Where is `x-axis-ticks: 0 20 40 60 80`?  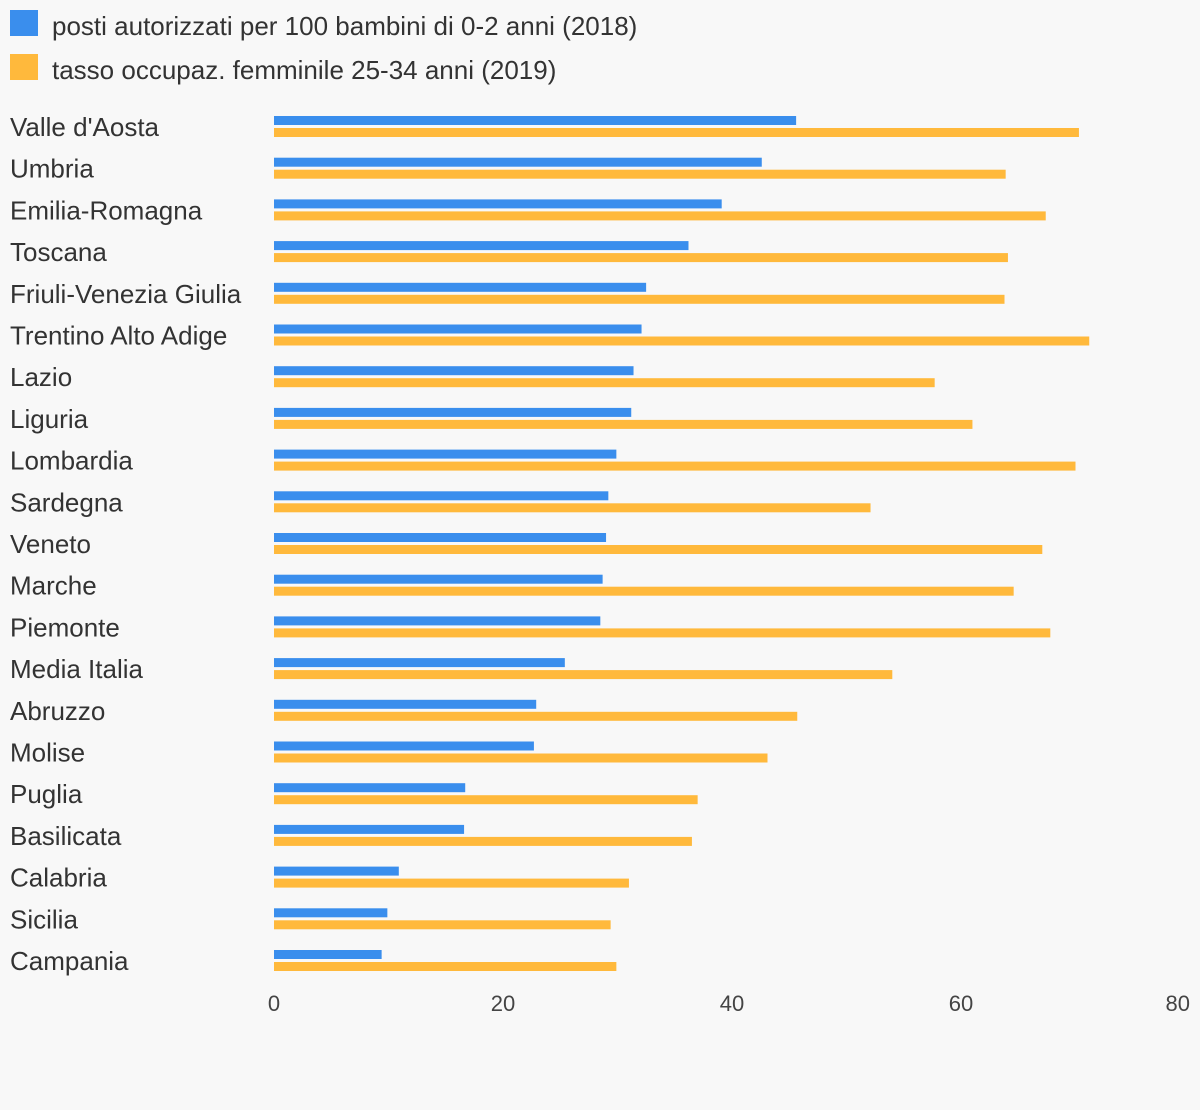 x-axis-ticks: 0 20 40 60 80 is located at coordinates (729, 1003).